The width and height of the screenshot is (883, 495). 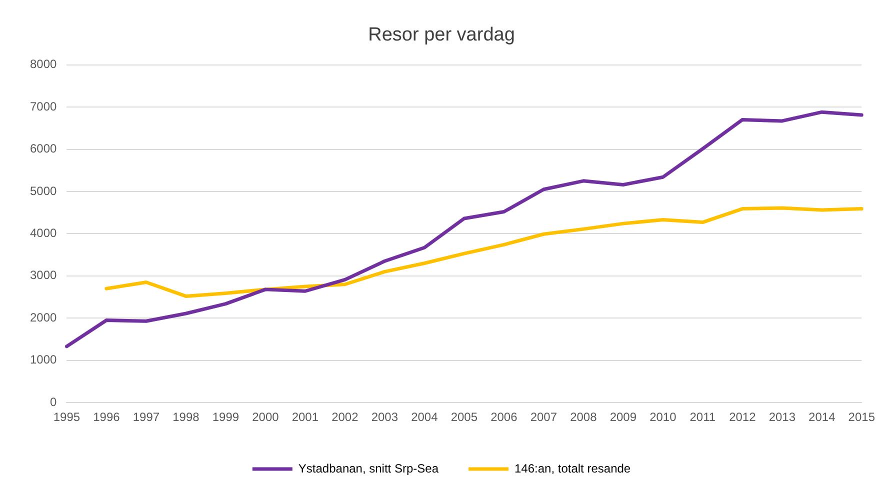 What do you see at coordinates (862, 417) in the screenshot?
I see `x-tick-label: 2015` at bounding box center [862, 417].